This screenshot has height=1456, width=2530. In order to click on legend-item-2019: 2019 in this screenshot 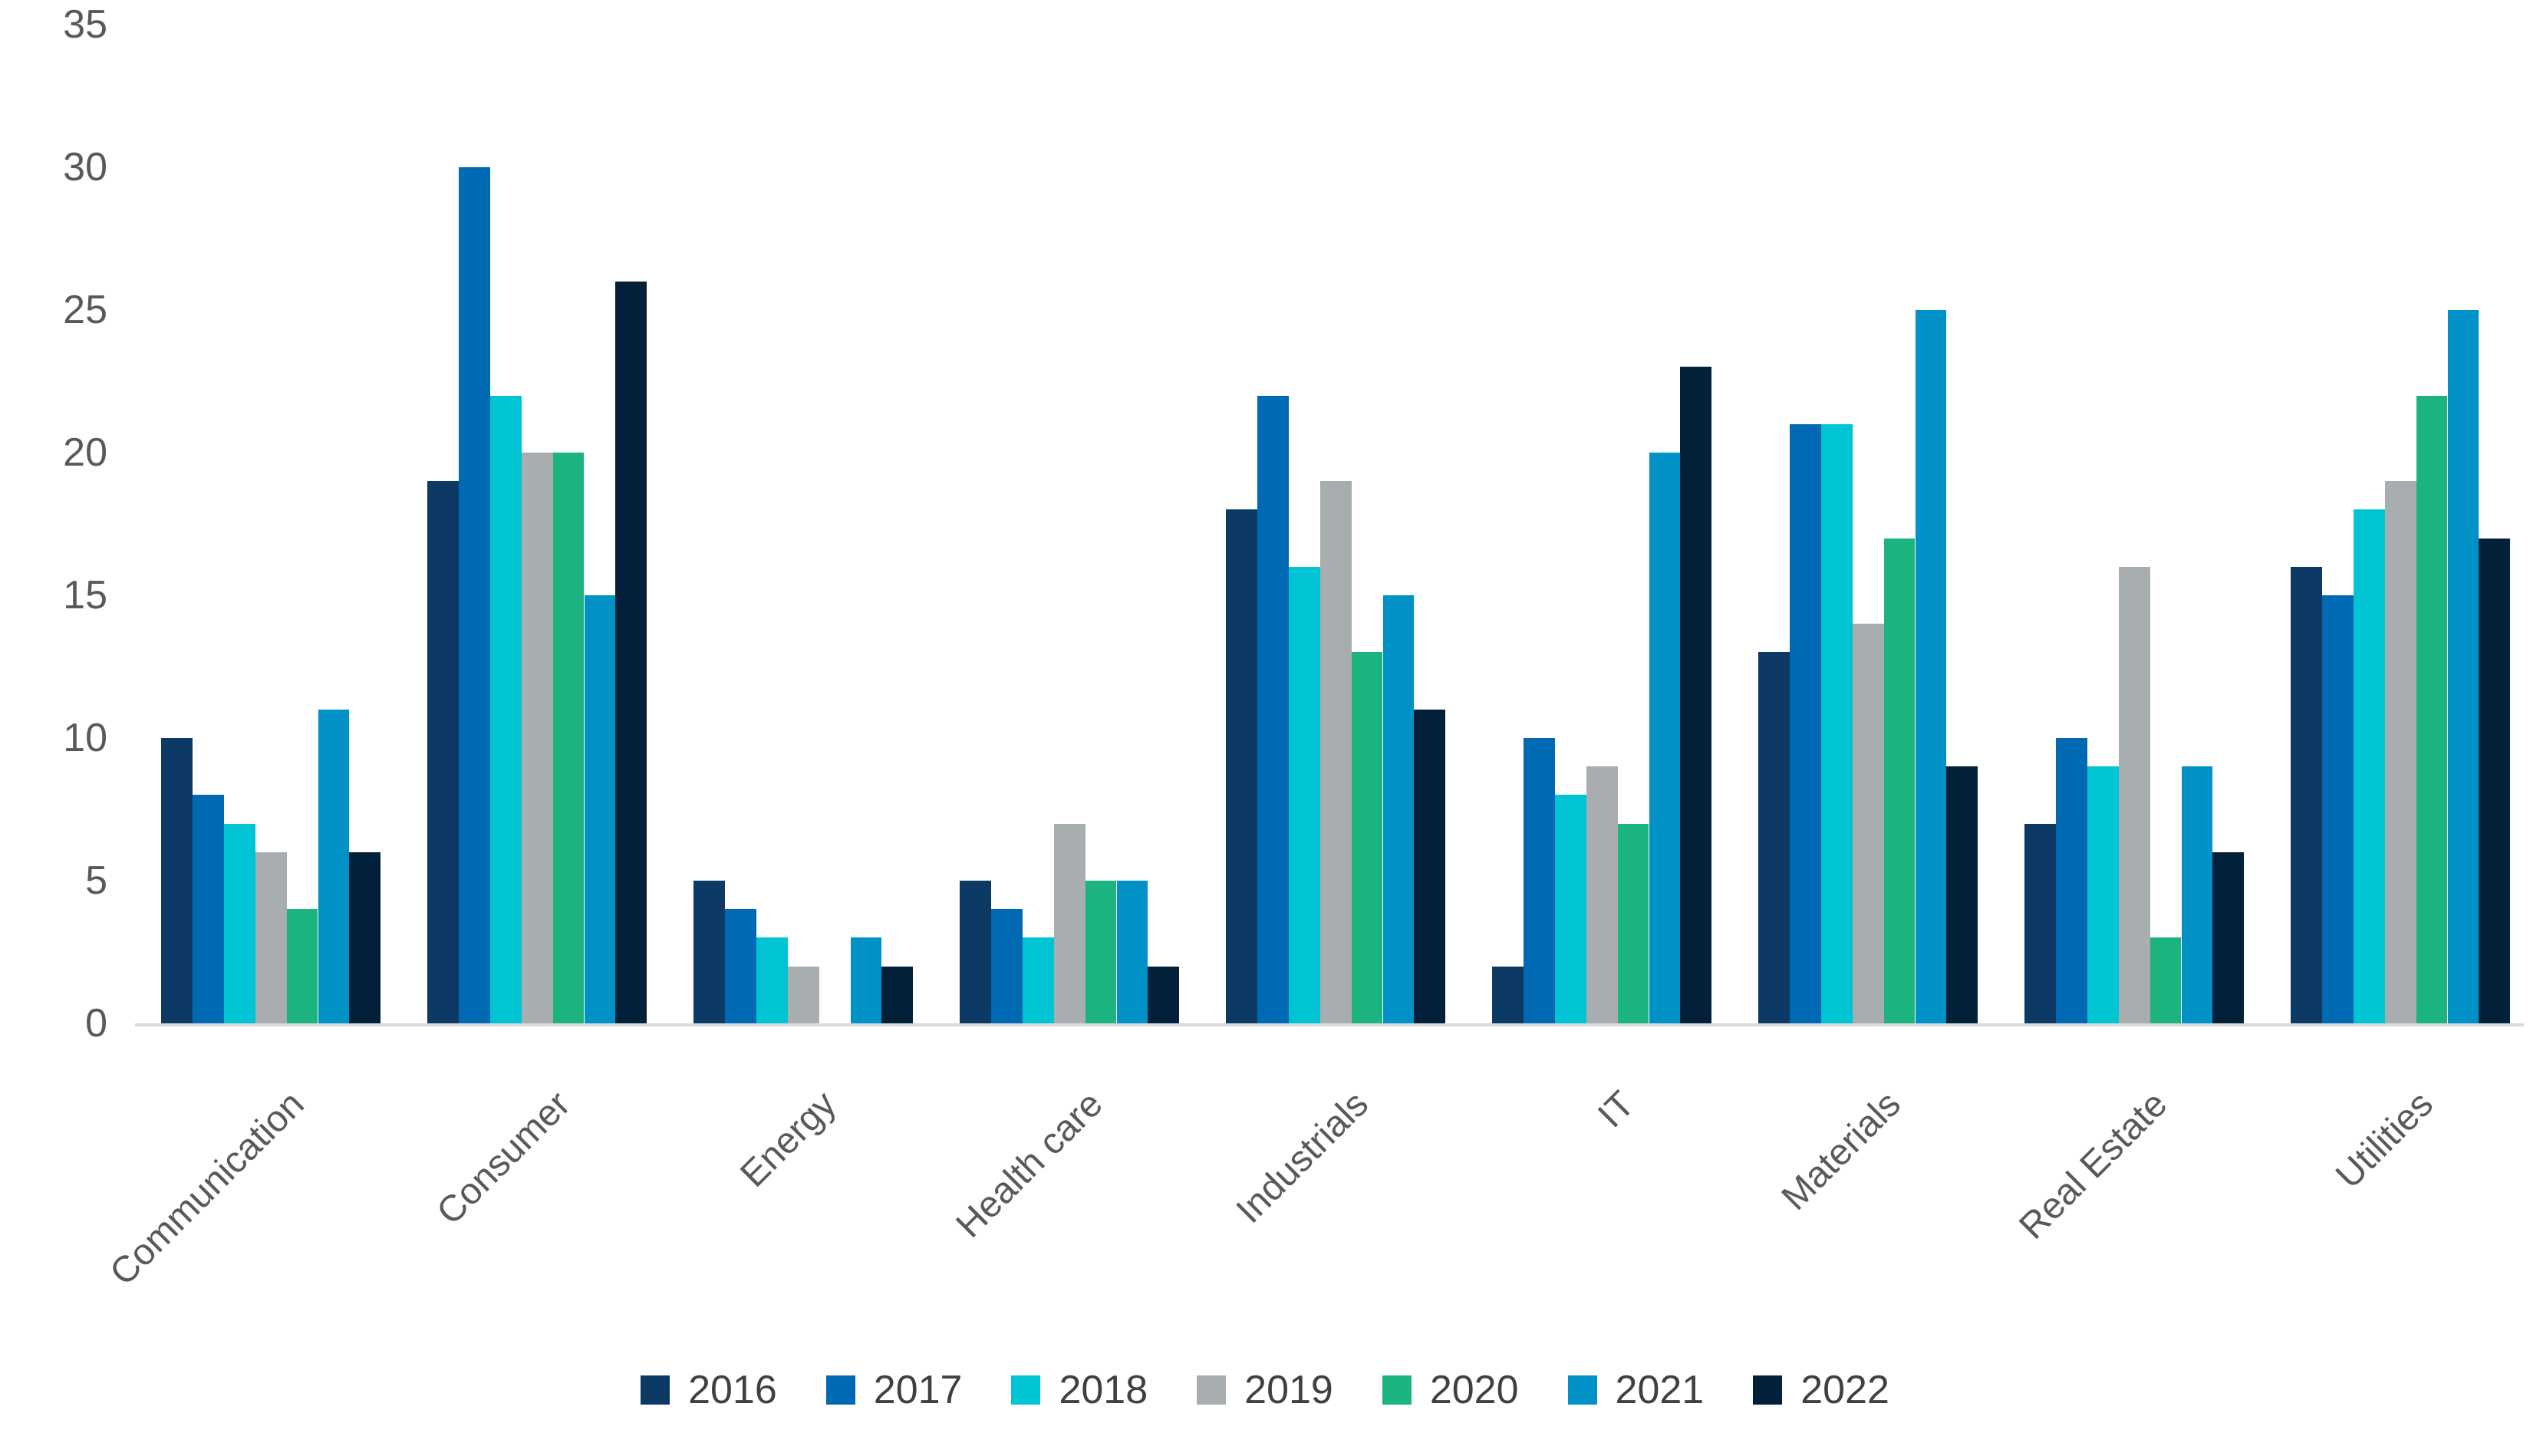, I will do `click(1265, 1390)`.